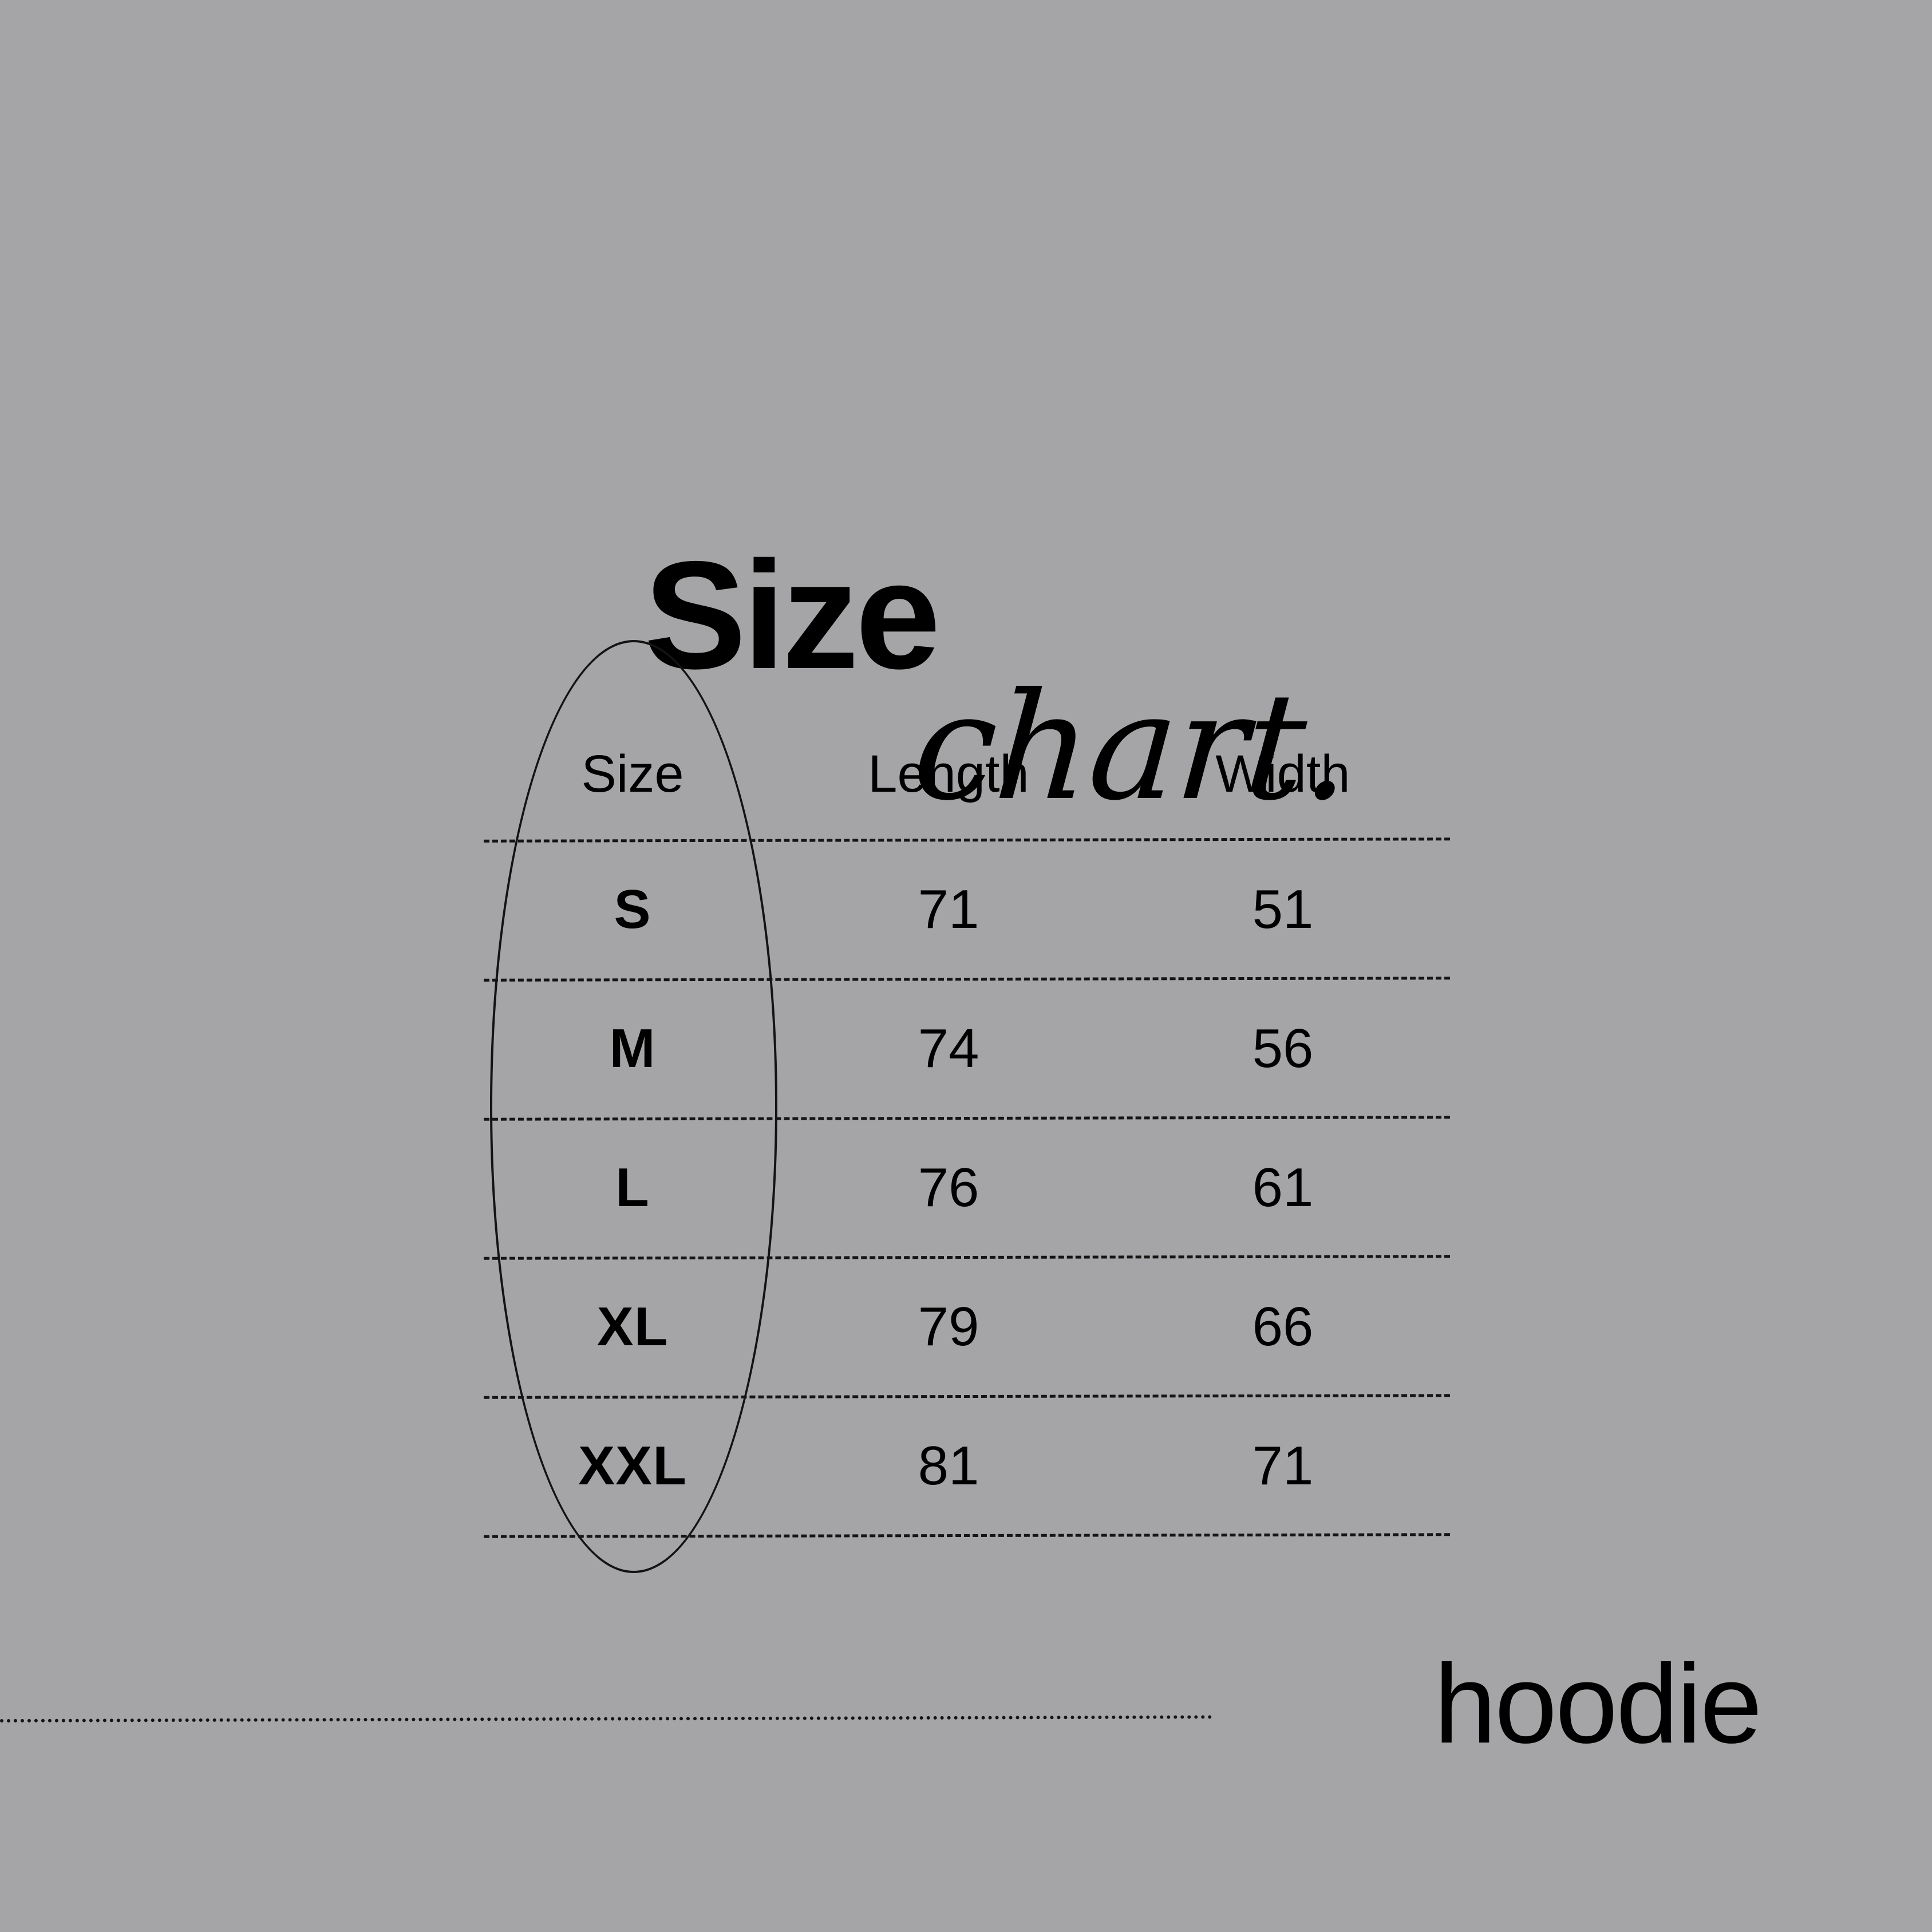 The width and height of the screenshot is (1932, 1932). Describe the element at coordinates (1598, 1704) in the screenshot. I see `brand-label: hoodie` at that location.